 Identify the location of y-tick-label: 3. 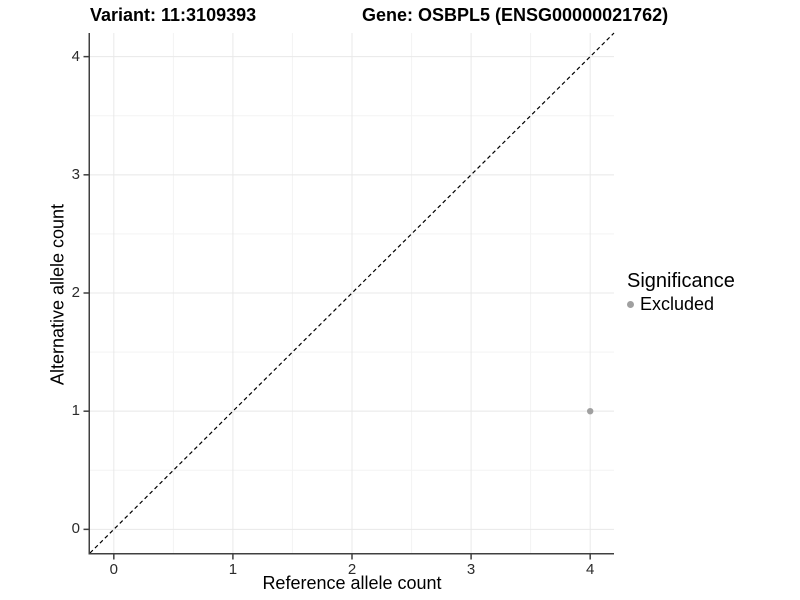
(75, 174).